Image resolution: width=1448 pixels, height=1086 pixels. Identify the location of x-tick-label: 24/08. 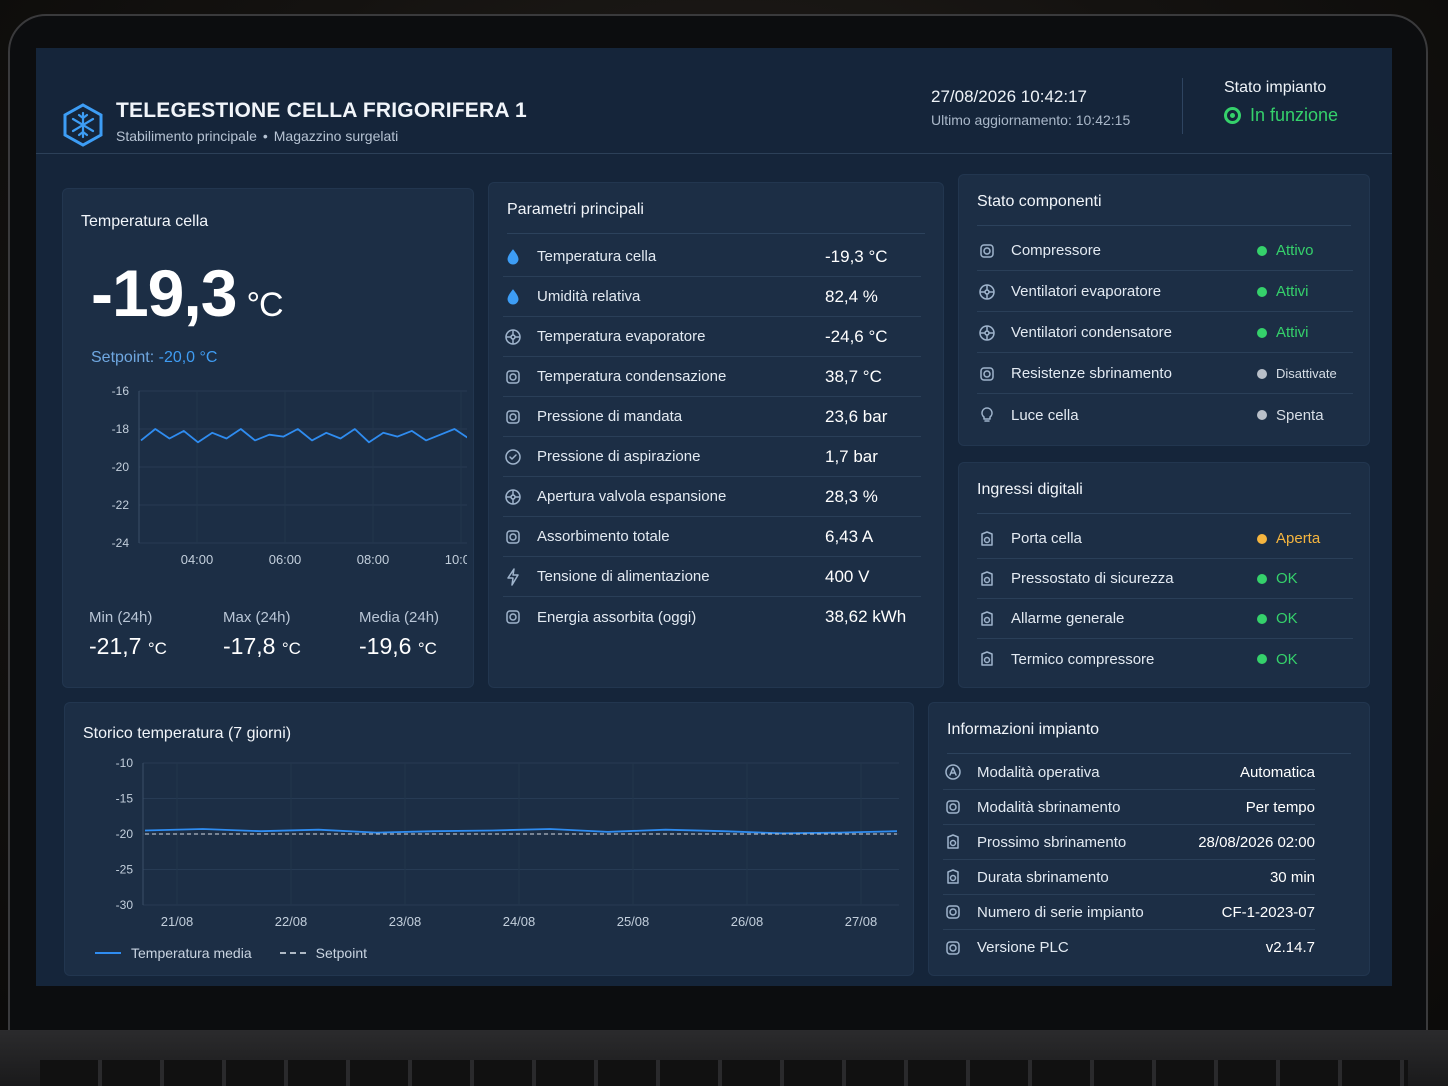
(519, 921).